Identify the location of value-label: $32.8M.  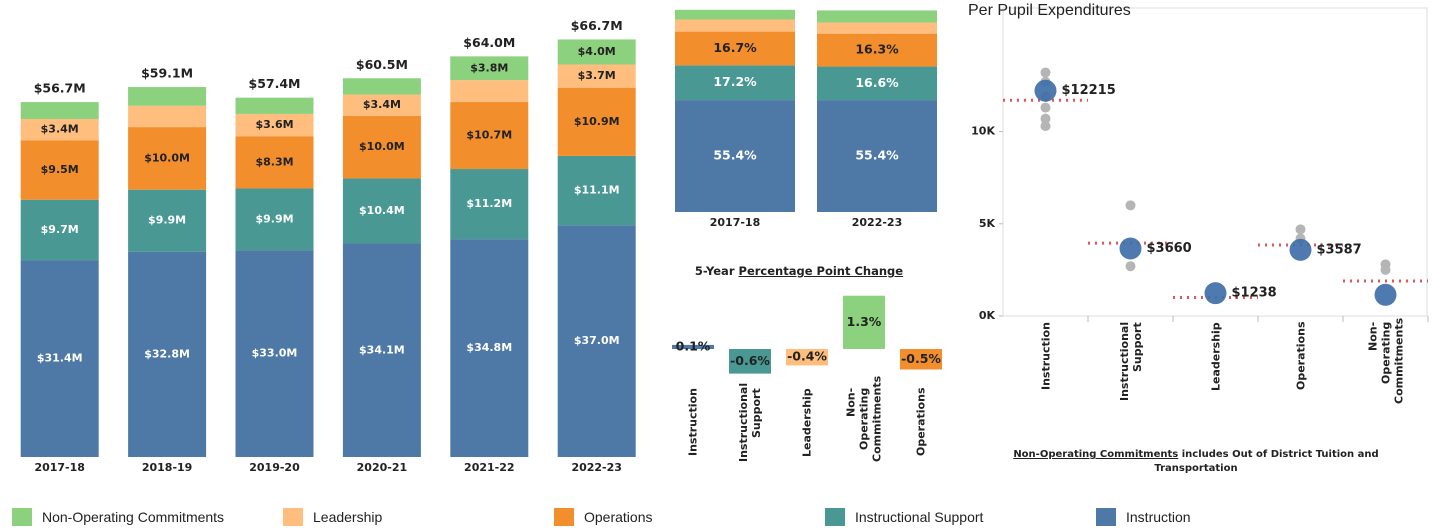
(167, 353).